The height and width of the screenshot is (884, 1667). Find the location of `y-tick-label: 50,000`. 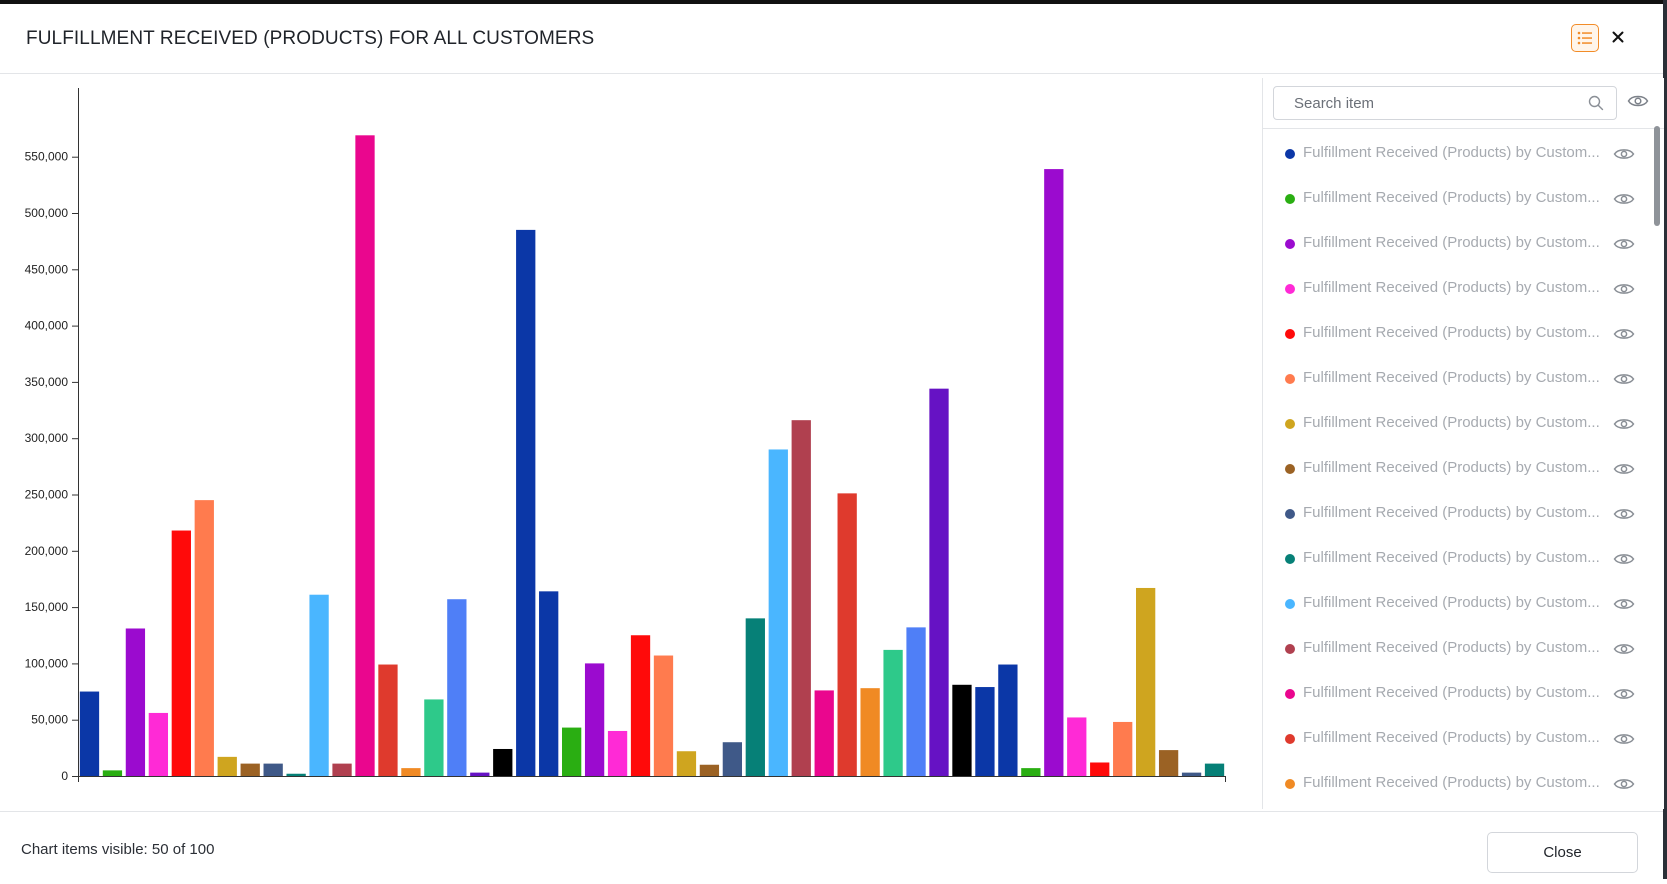

y-tick-label: 50,000 is located at coordinates (49, 720).